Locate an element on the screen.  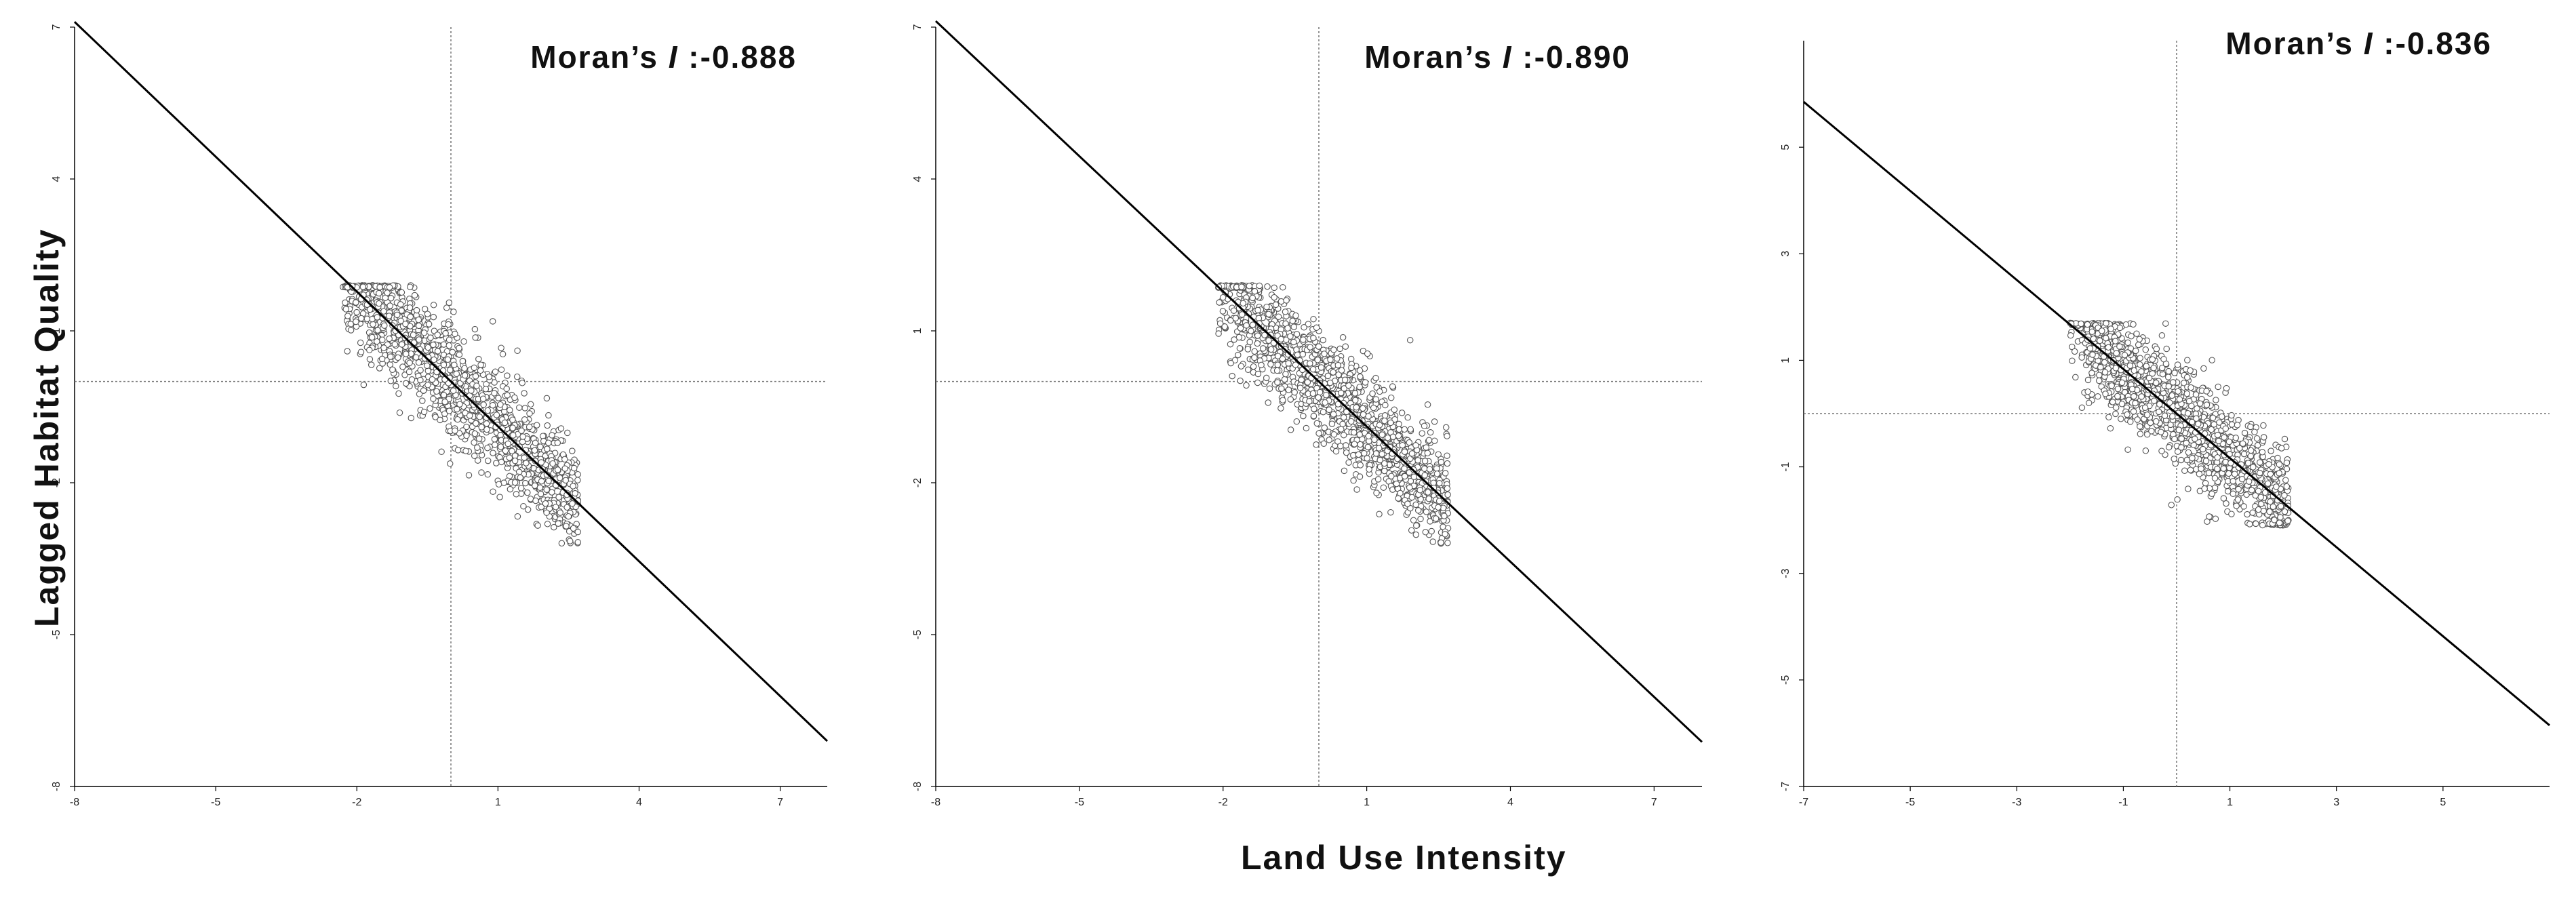
morans-i-annotation: Moran’s I :-0.836 is located at coordinates (2358, 43).